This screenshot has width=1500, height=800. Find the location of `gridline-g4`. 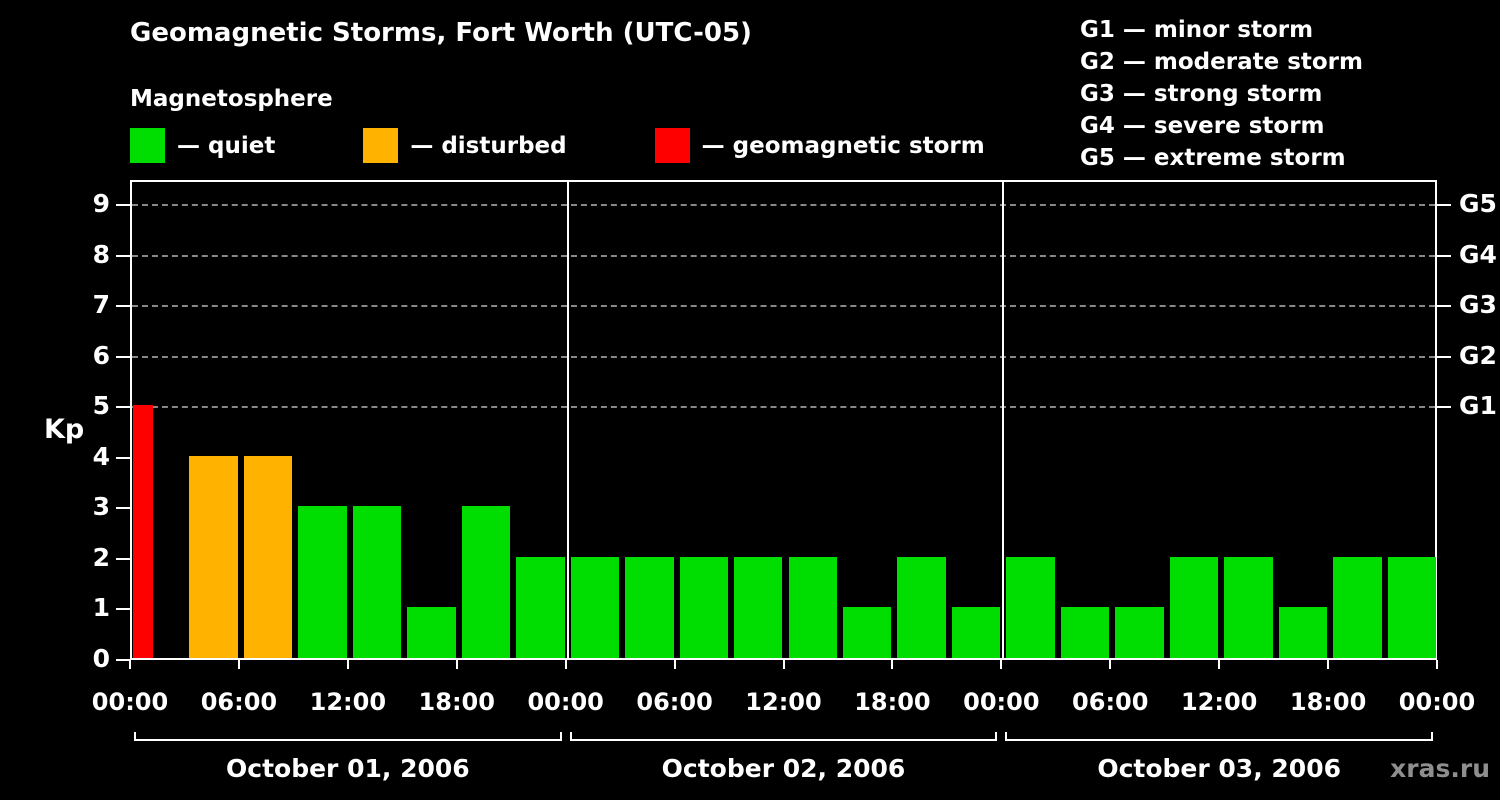

gridline-g4 is located at coordinates (783, 255).